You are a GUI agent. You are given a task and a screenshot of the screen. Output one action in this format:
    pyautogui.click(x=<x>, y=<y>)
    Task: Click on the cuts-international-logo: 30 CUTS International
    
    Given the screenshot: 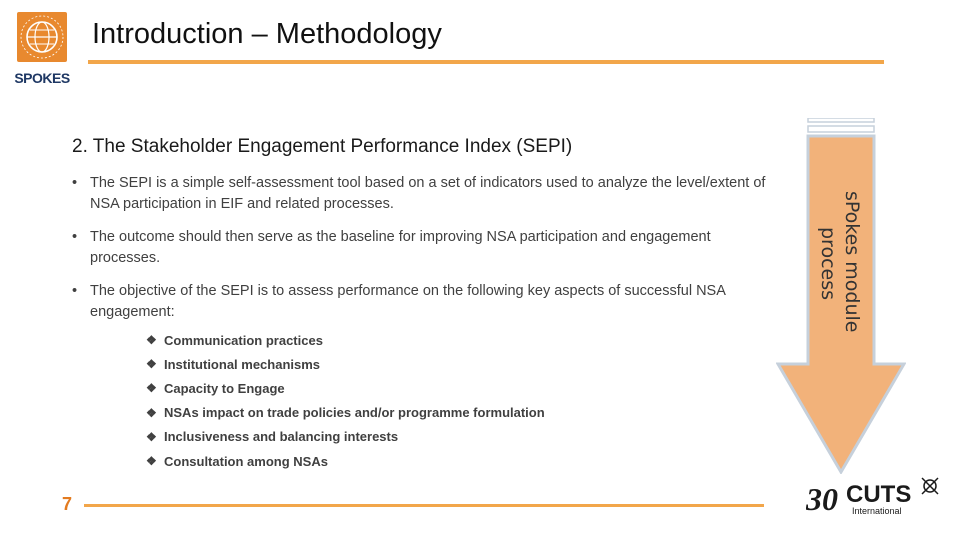 What is the action you would take?
    pyautogui.click(x=872, y=497)
    